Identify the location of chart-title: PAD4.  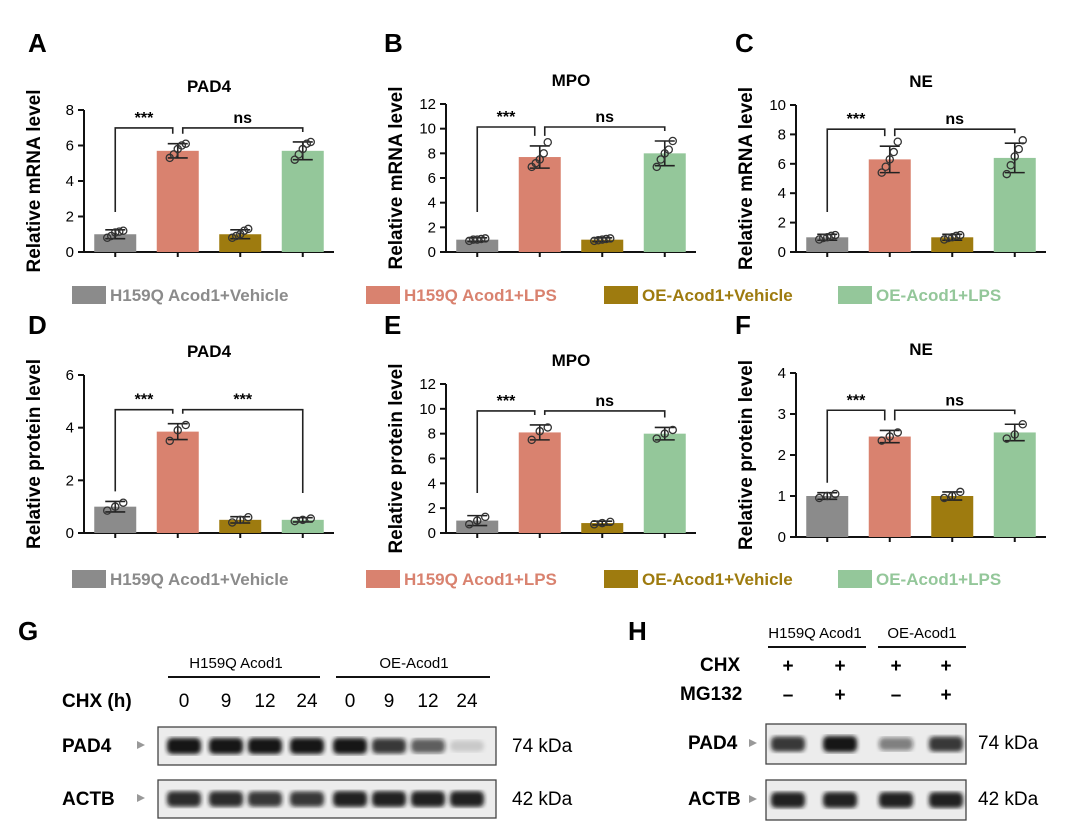
(209, 86).